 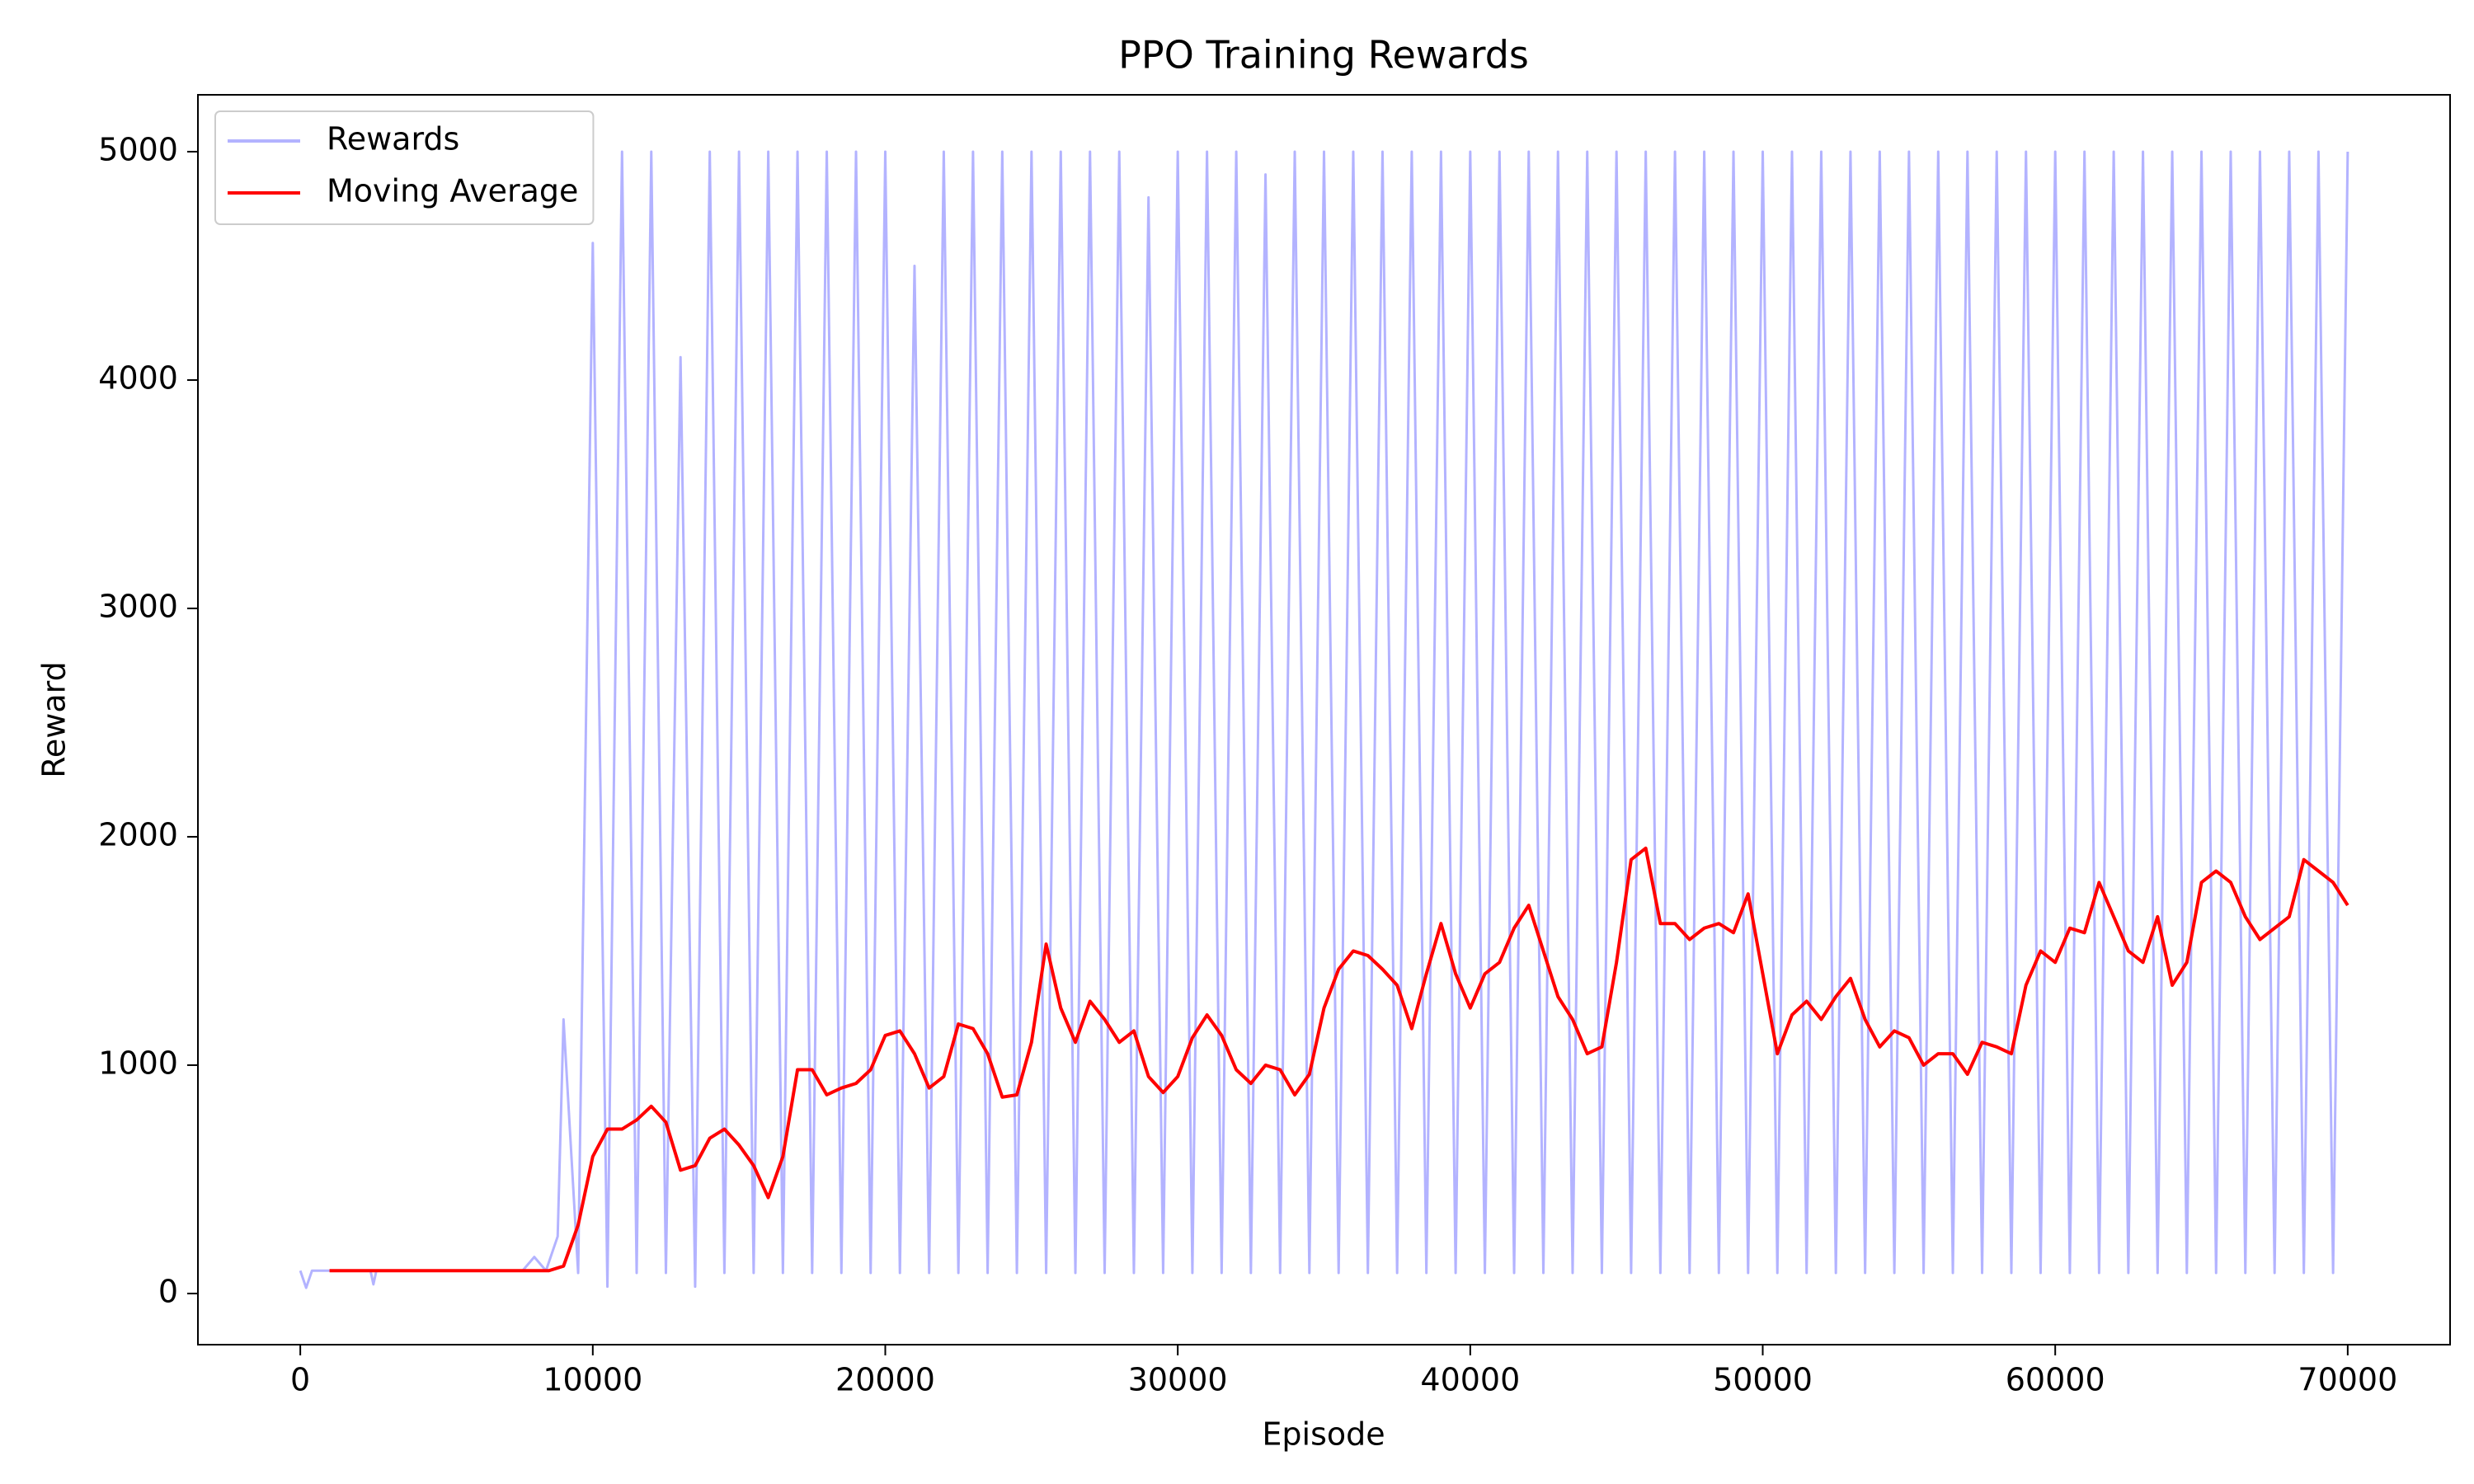 I want to click on x-tick-label: 70000, so click(x=2347, y=1380).